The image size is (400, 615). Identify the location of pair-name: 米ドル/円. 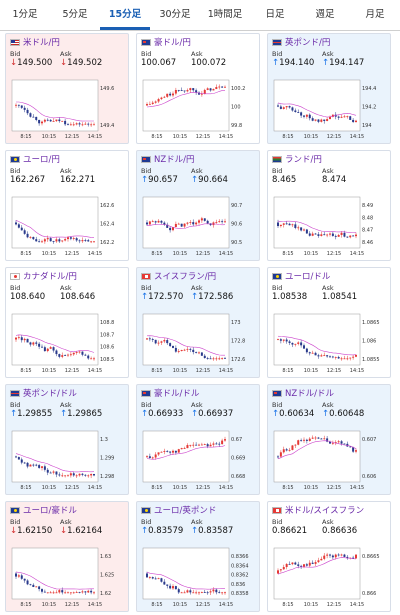
(41, 43).